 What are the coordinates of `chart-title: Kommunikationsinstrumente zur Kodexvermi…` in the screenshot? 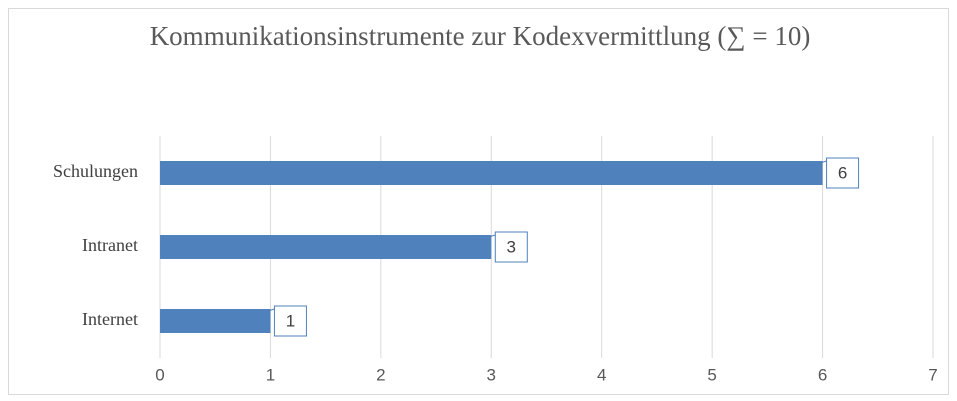 It's located at (480, 36).